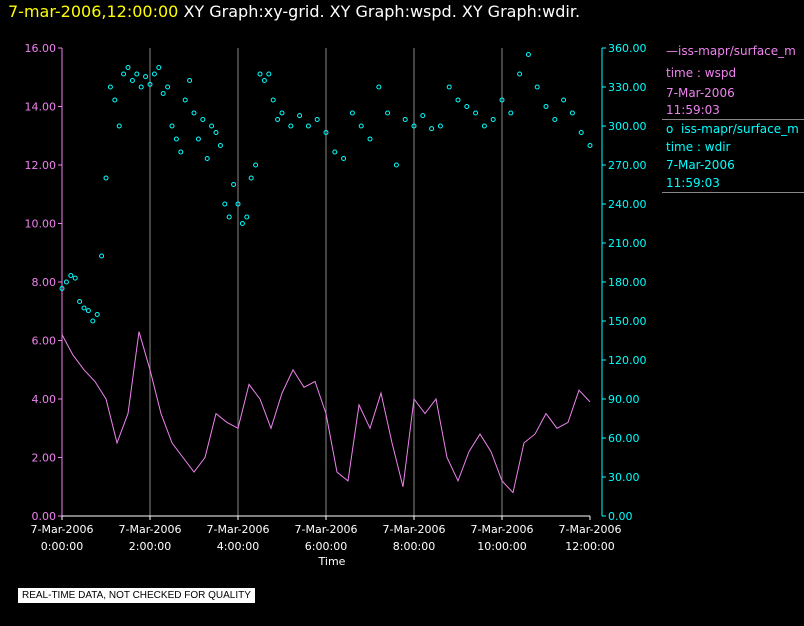 This screenshot has width=804, height=626. Describe the element at coordinates (44, 458) in the screenshot. I see `left-axis-tick-label: 2.00` at that location.